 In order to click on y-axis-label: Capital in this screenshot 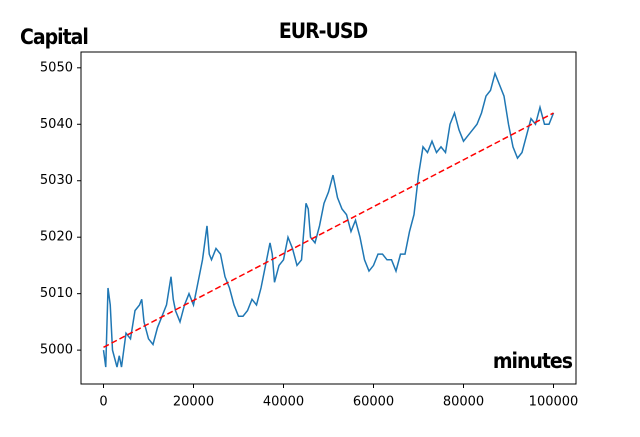, I will do `click(54, 37)`.